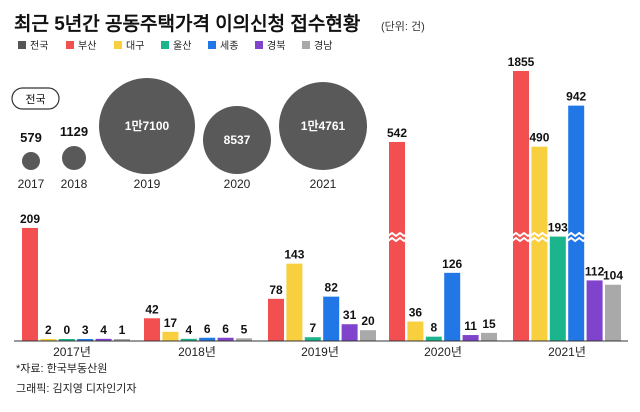  Describe the element at coordinates (225, 339) in the screenshot. I see `bar-2018년-경북` at that location.